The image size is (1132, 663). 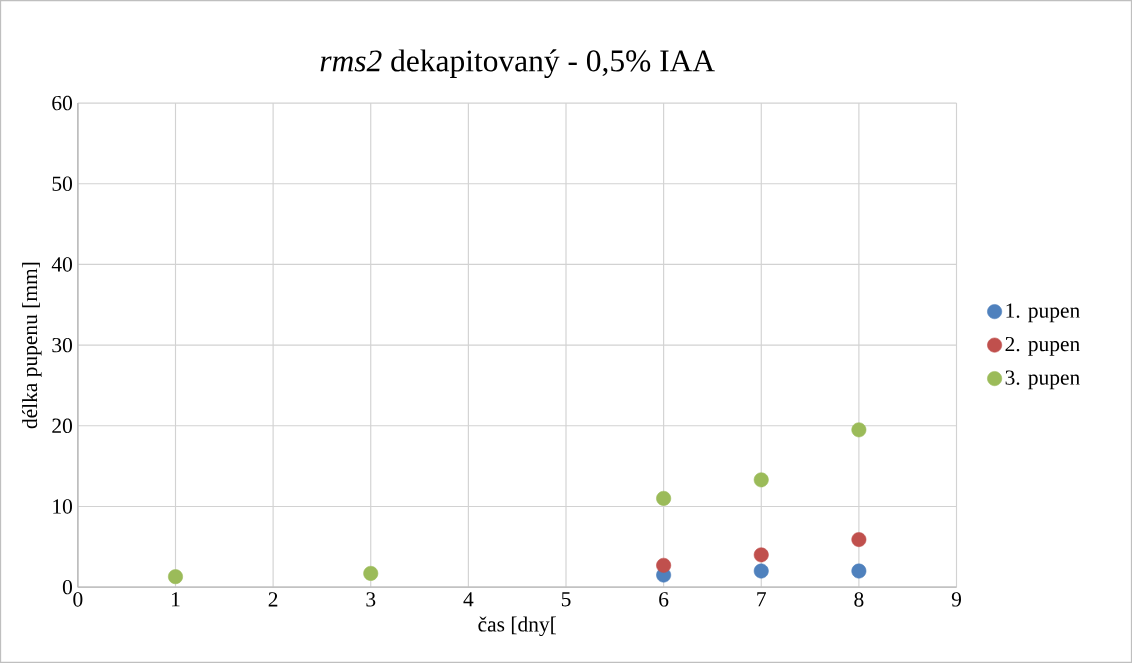 I want to click on y-tick-label: 0, so click(x=67, y=587).